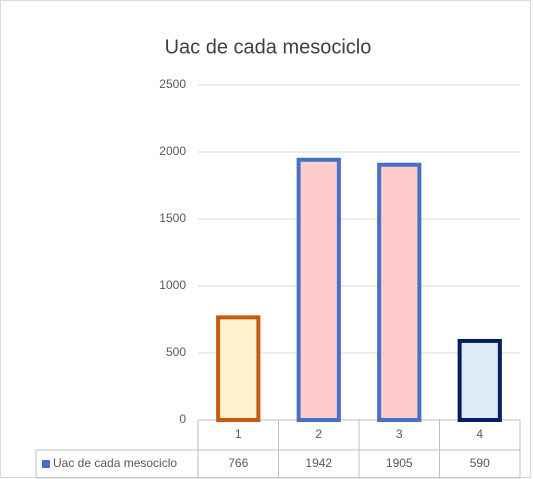 This screenshot has width=533, height=479. Describe the element at coordinates (399, 463) in the screenshot. I see `table-value: 1905` at that location.